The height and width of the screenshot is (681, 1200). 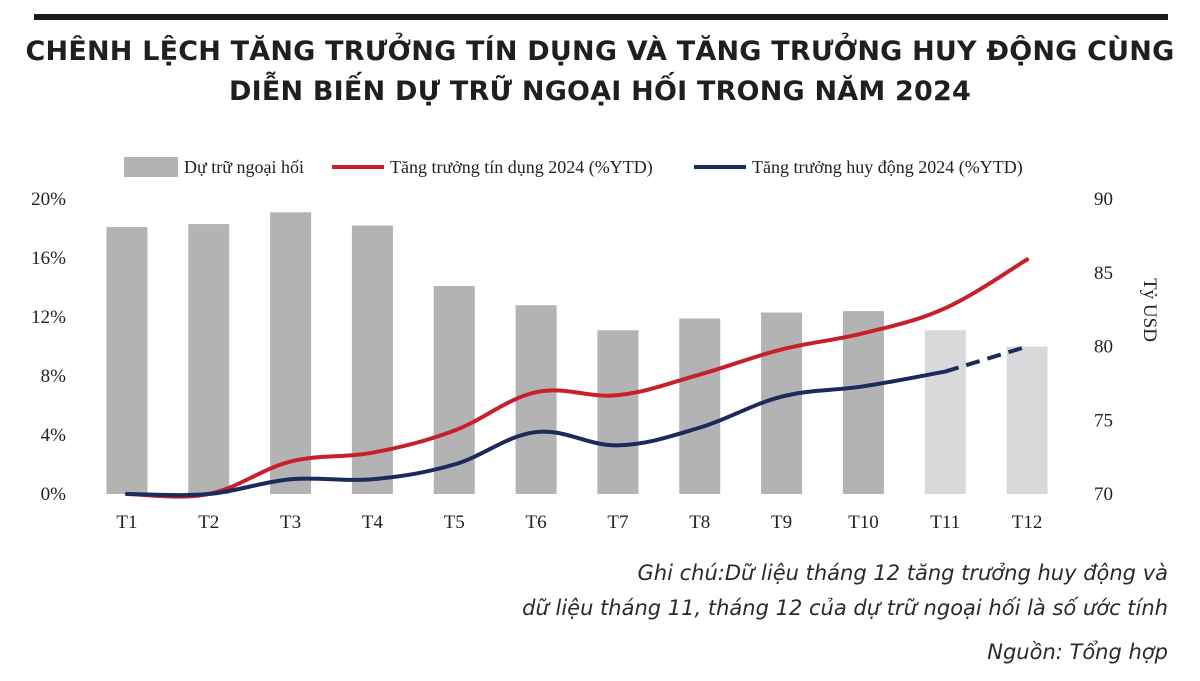 I want to click on source-note: Nguồn: Tổng hợp, so click(x=1077, y=652).